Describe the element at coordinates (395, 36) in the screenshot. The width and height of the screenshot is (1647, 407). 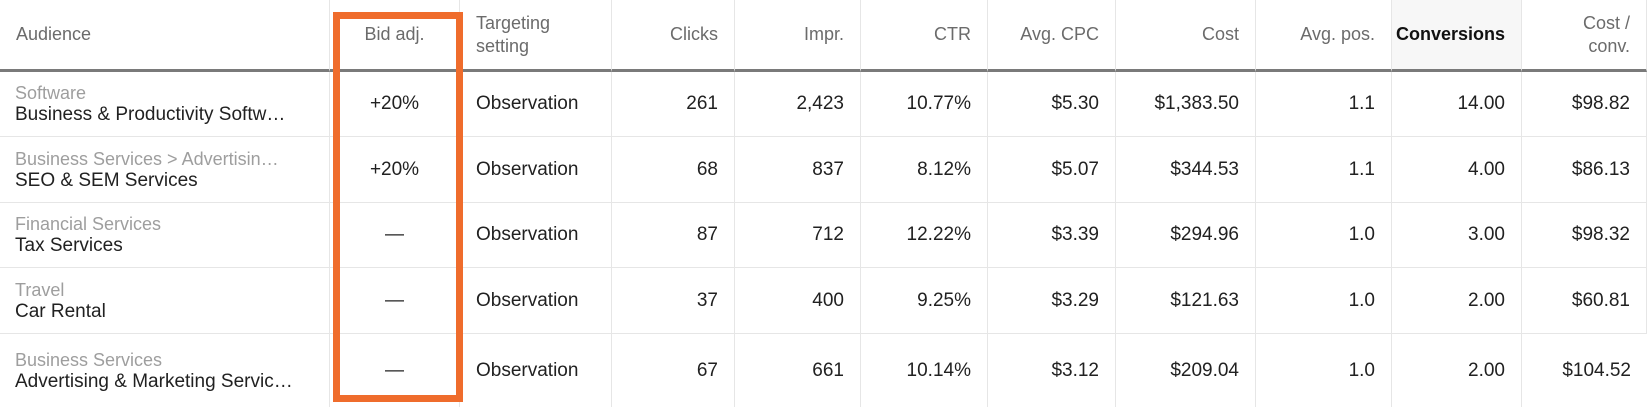
I see `header-bid-adj: Bid adj.` at that location.